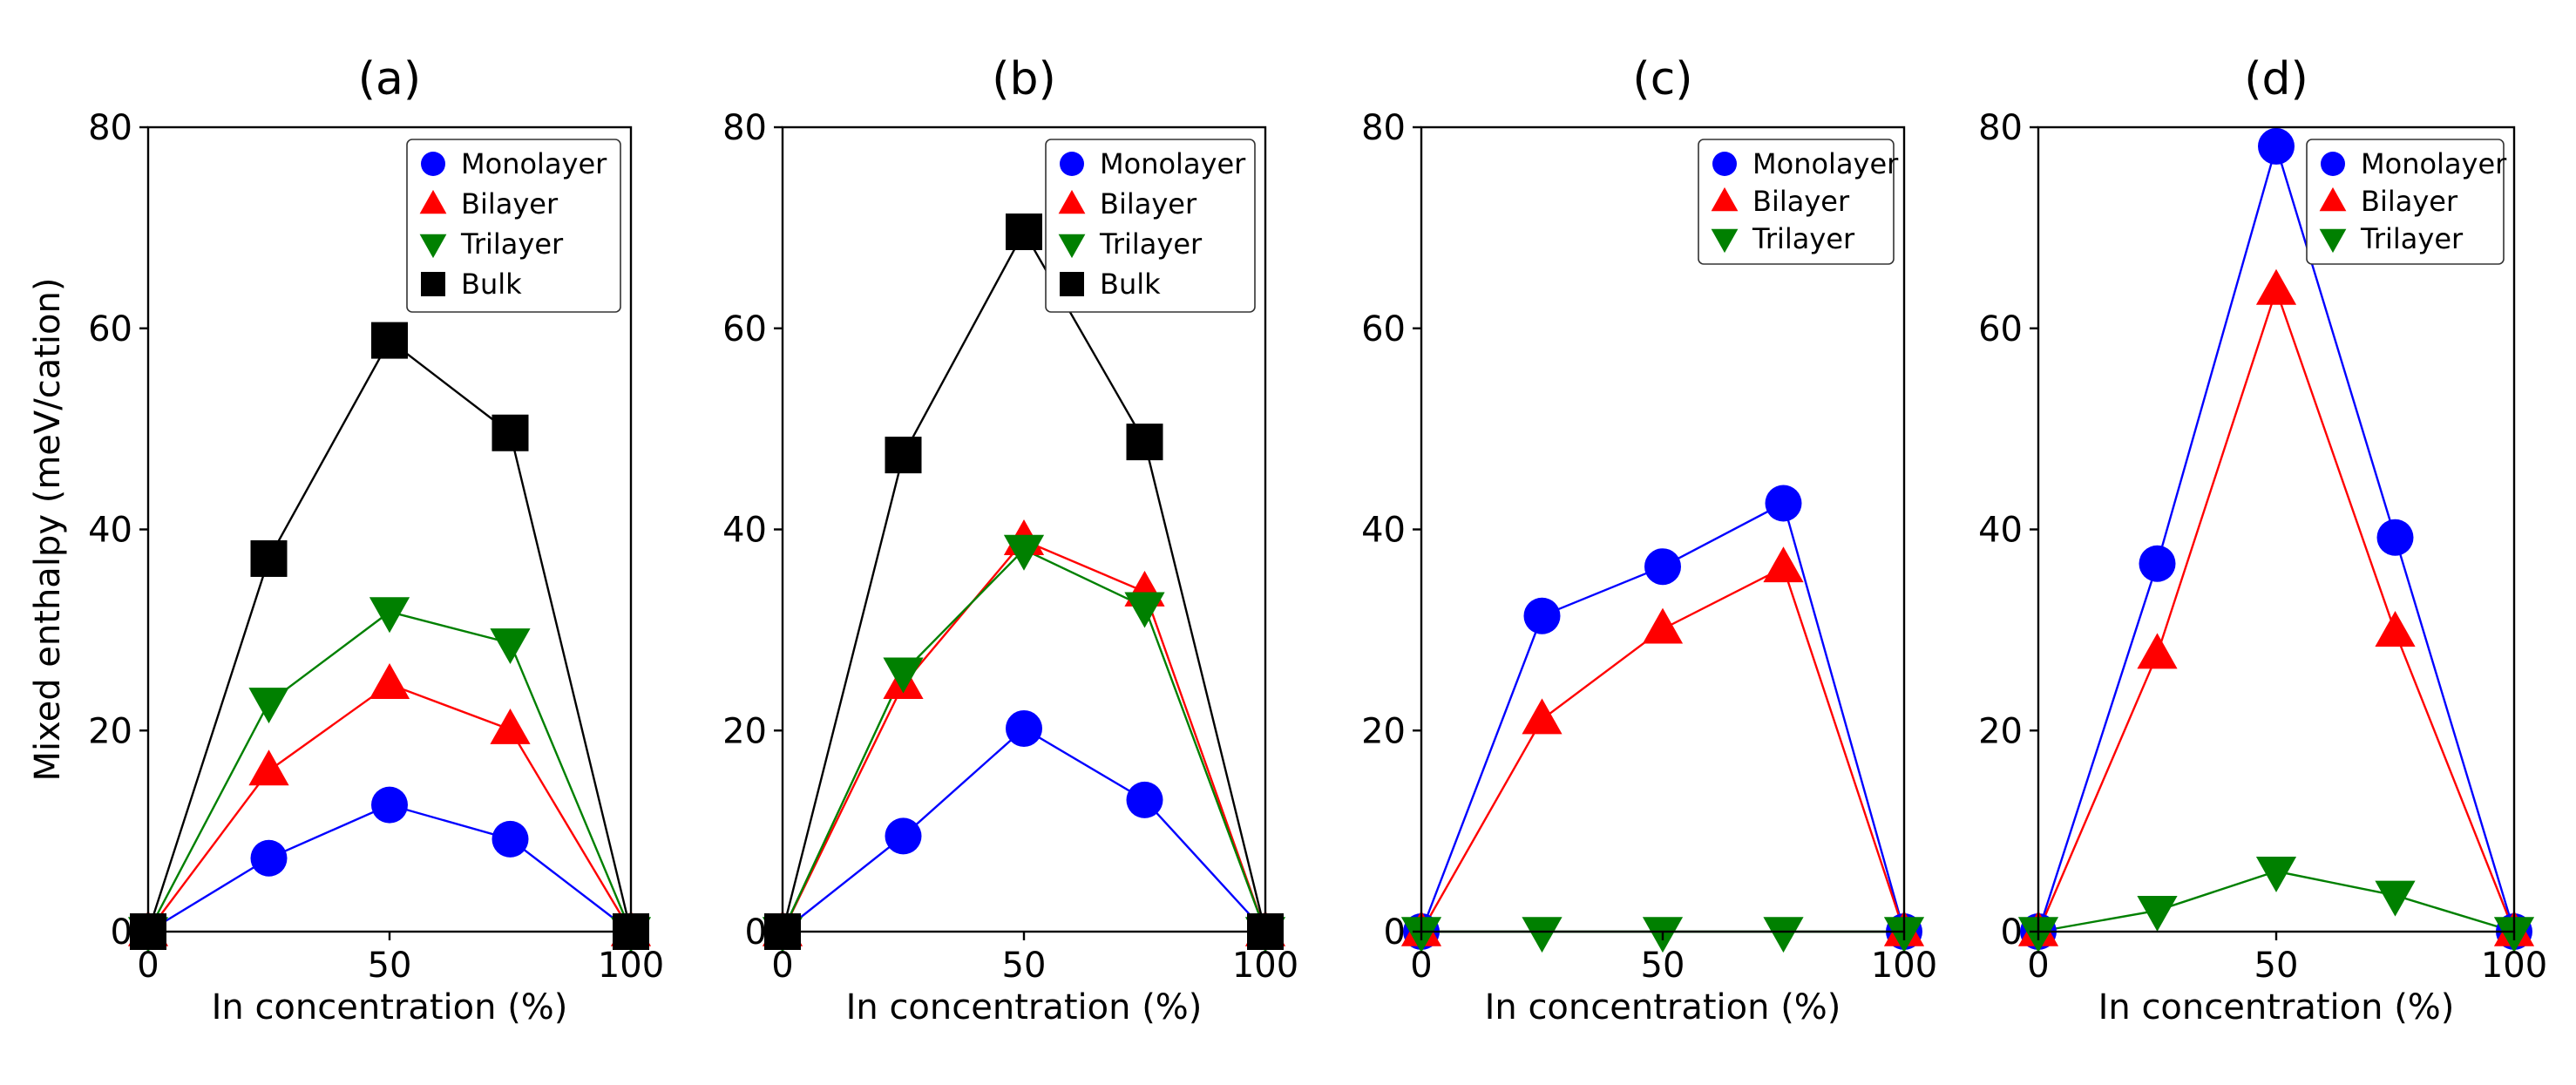 Image resolution: width=2576 pixels, height=1085 pixels. Describe the element at coordinates (390, 771) in the screenshot. I see `series-line-trilayer` at that location.